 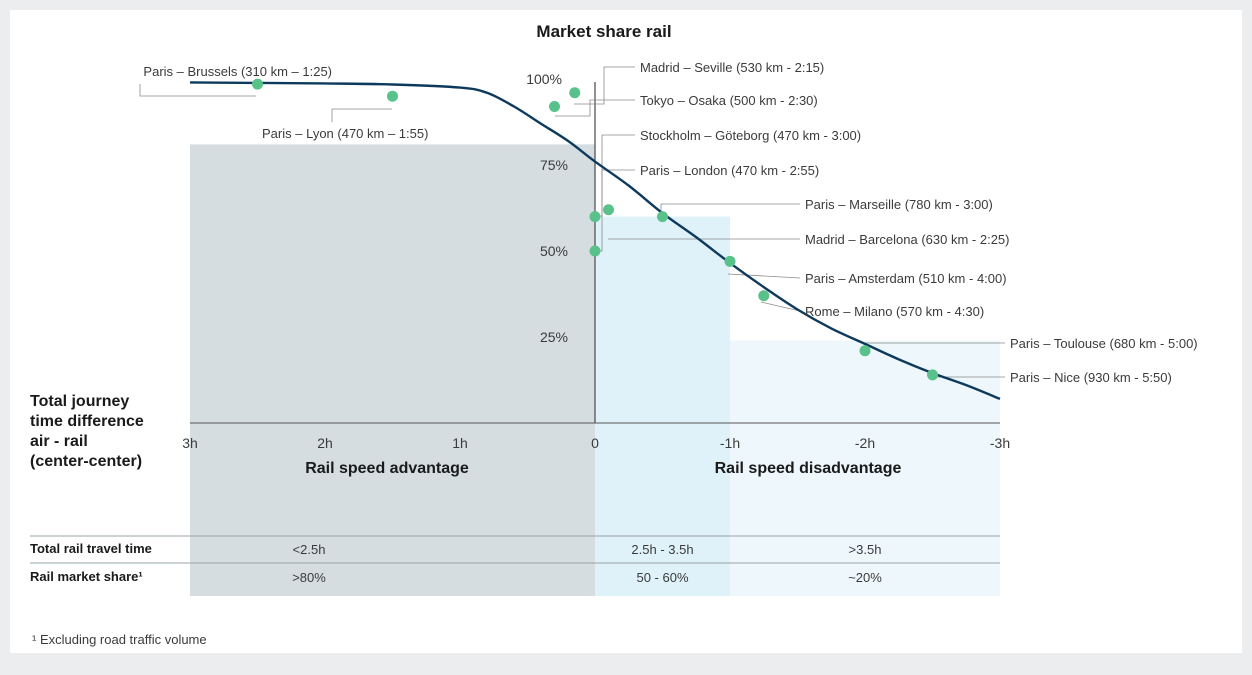 I want to click on table-cell-market-share: ~20%, so click(x=865, y=577).